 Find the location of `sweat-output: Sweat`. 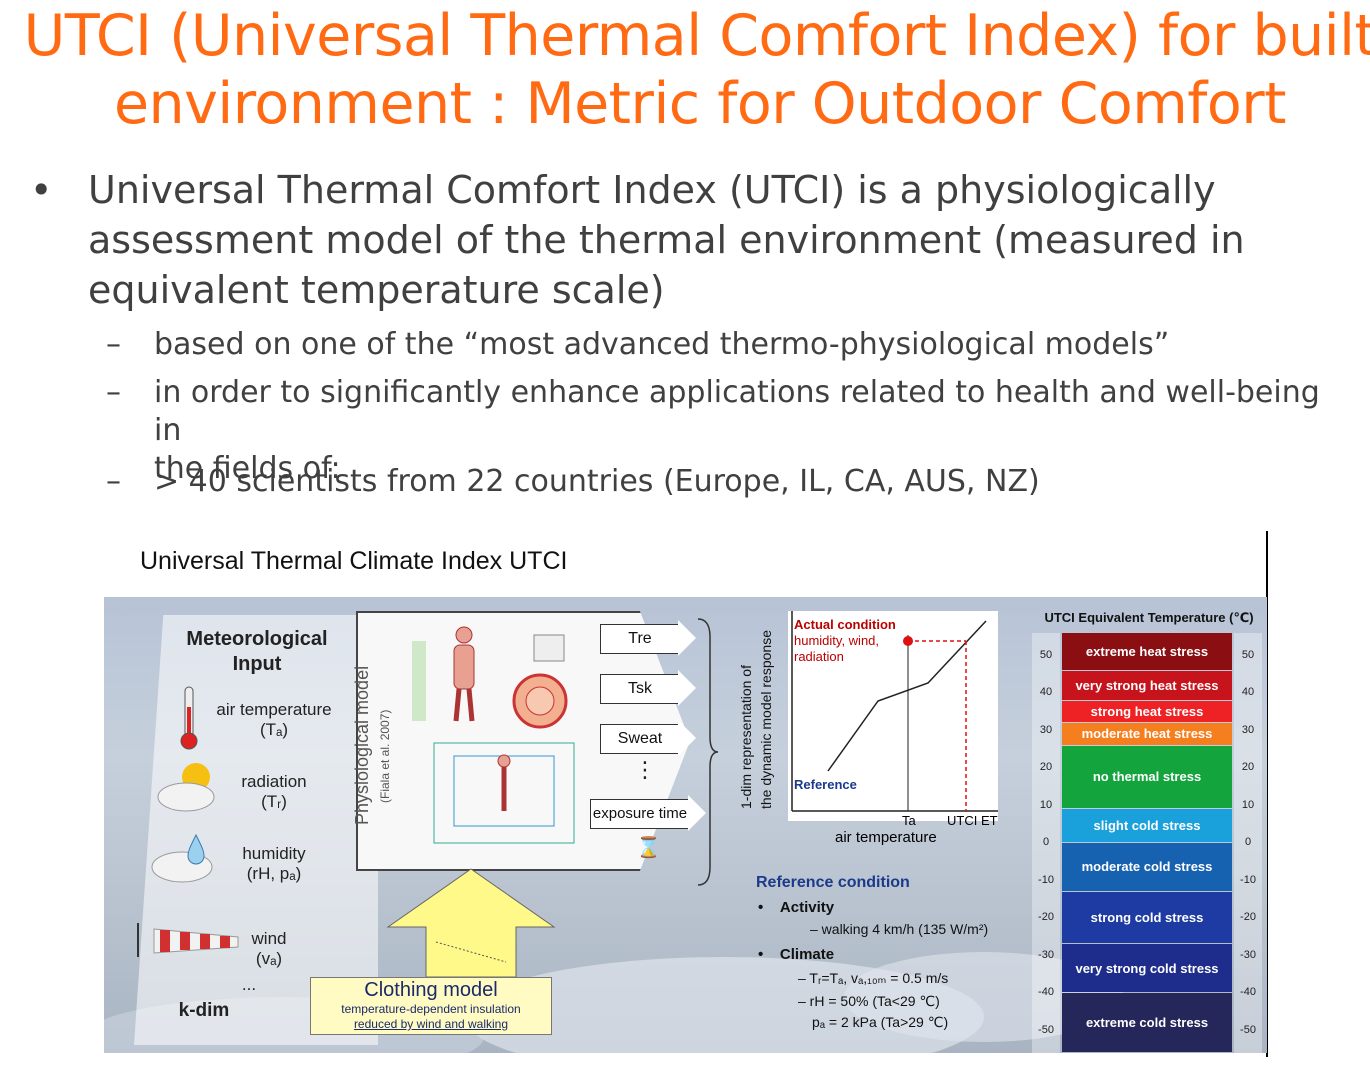

sweat-output: Sweat is located at coordinates (640, 739).